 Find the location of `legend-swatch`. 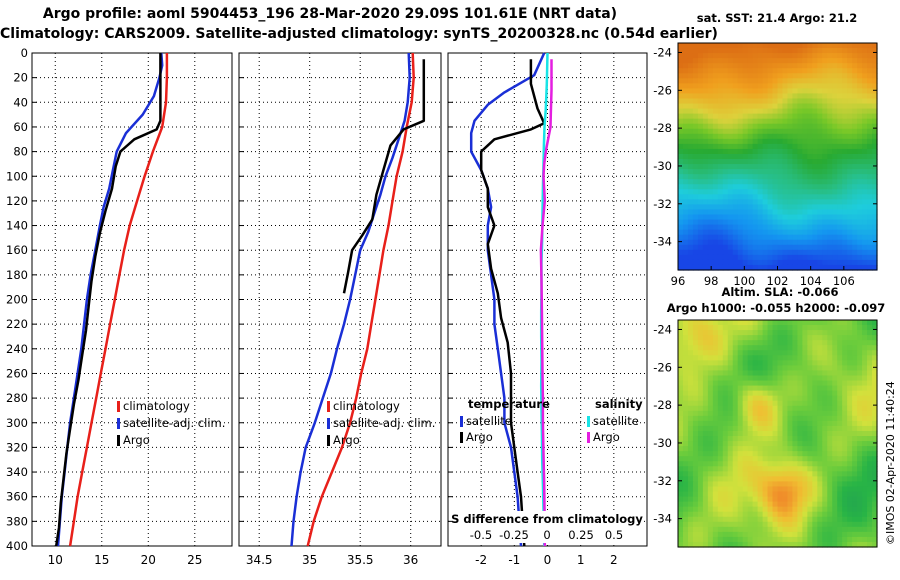

legend-swatch is located at coordinates (461, 421).